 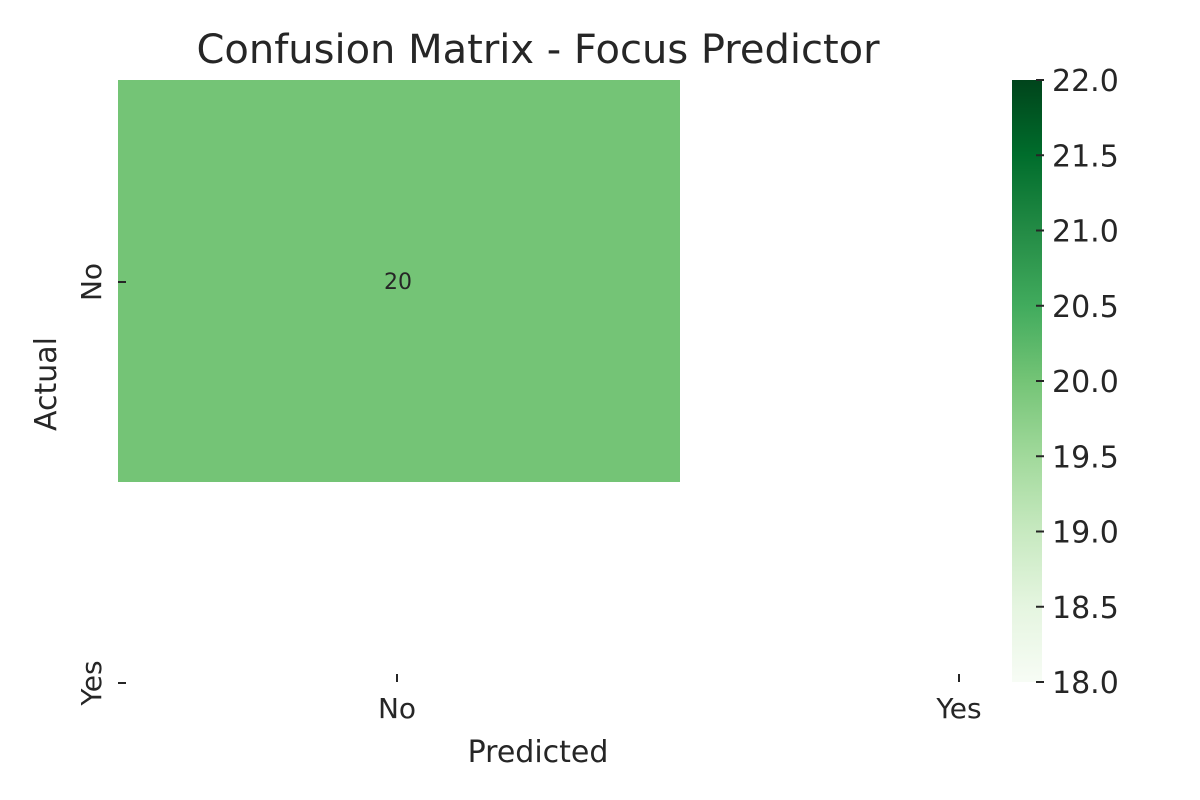 I want to click on colorbar-tick-label: 21.5, so click(x=1085, y=156).